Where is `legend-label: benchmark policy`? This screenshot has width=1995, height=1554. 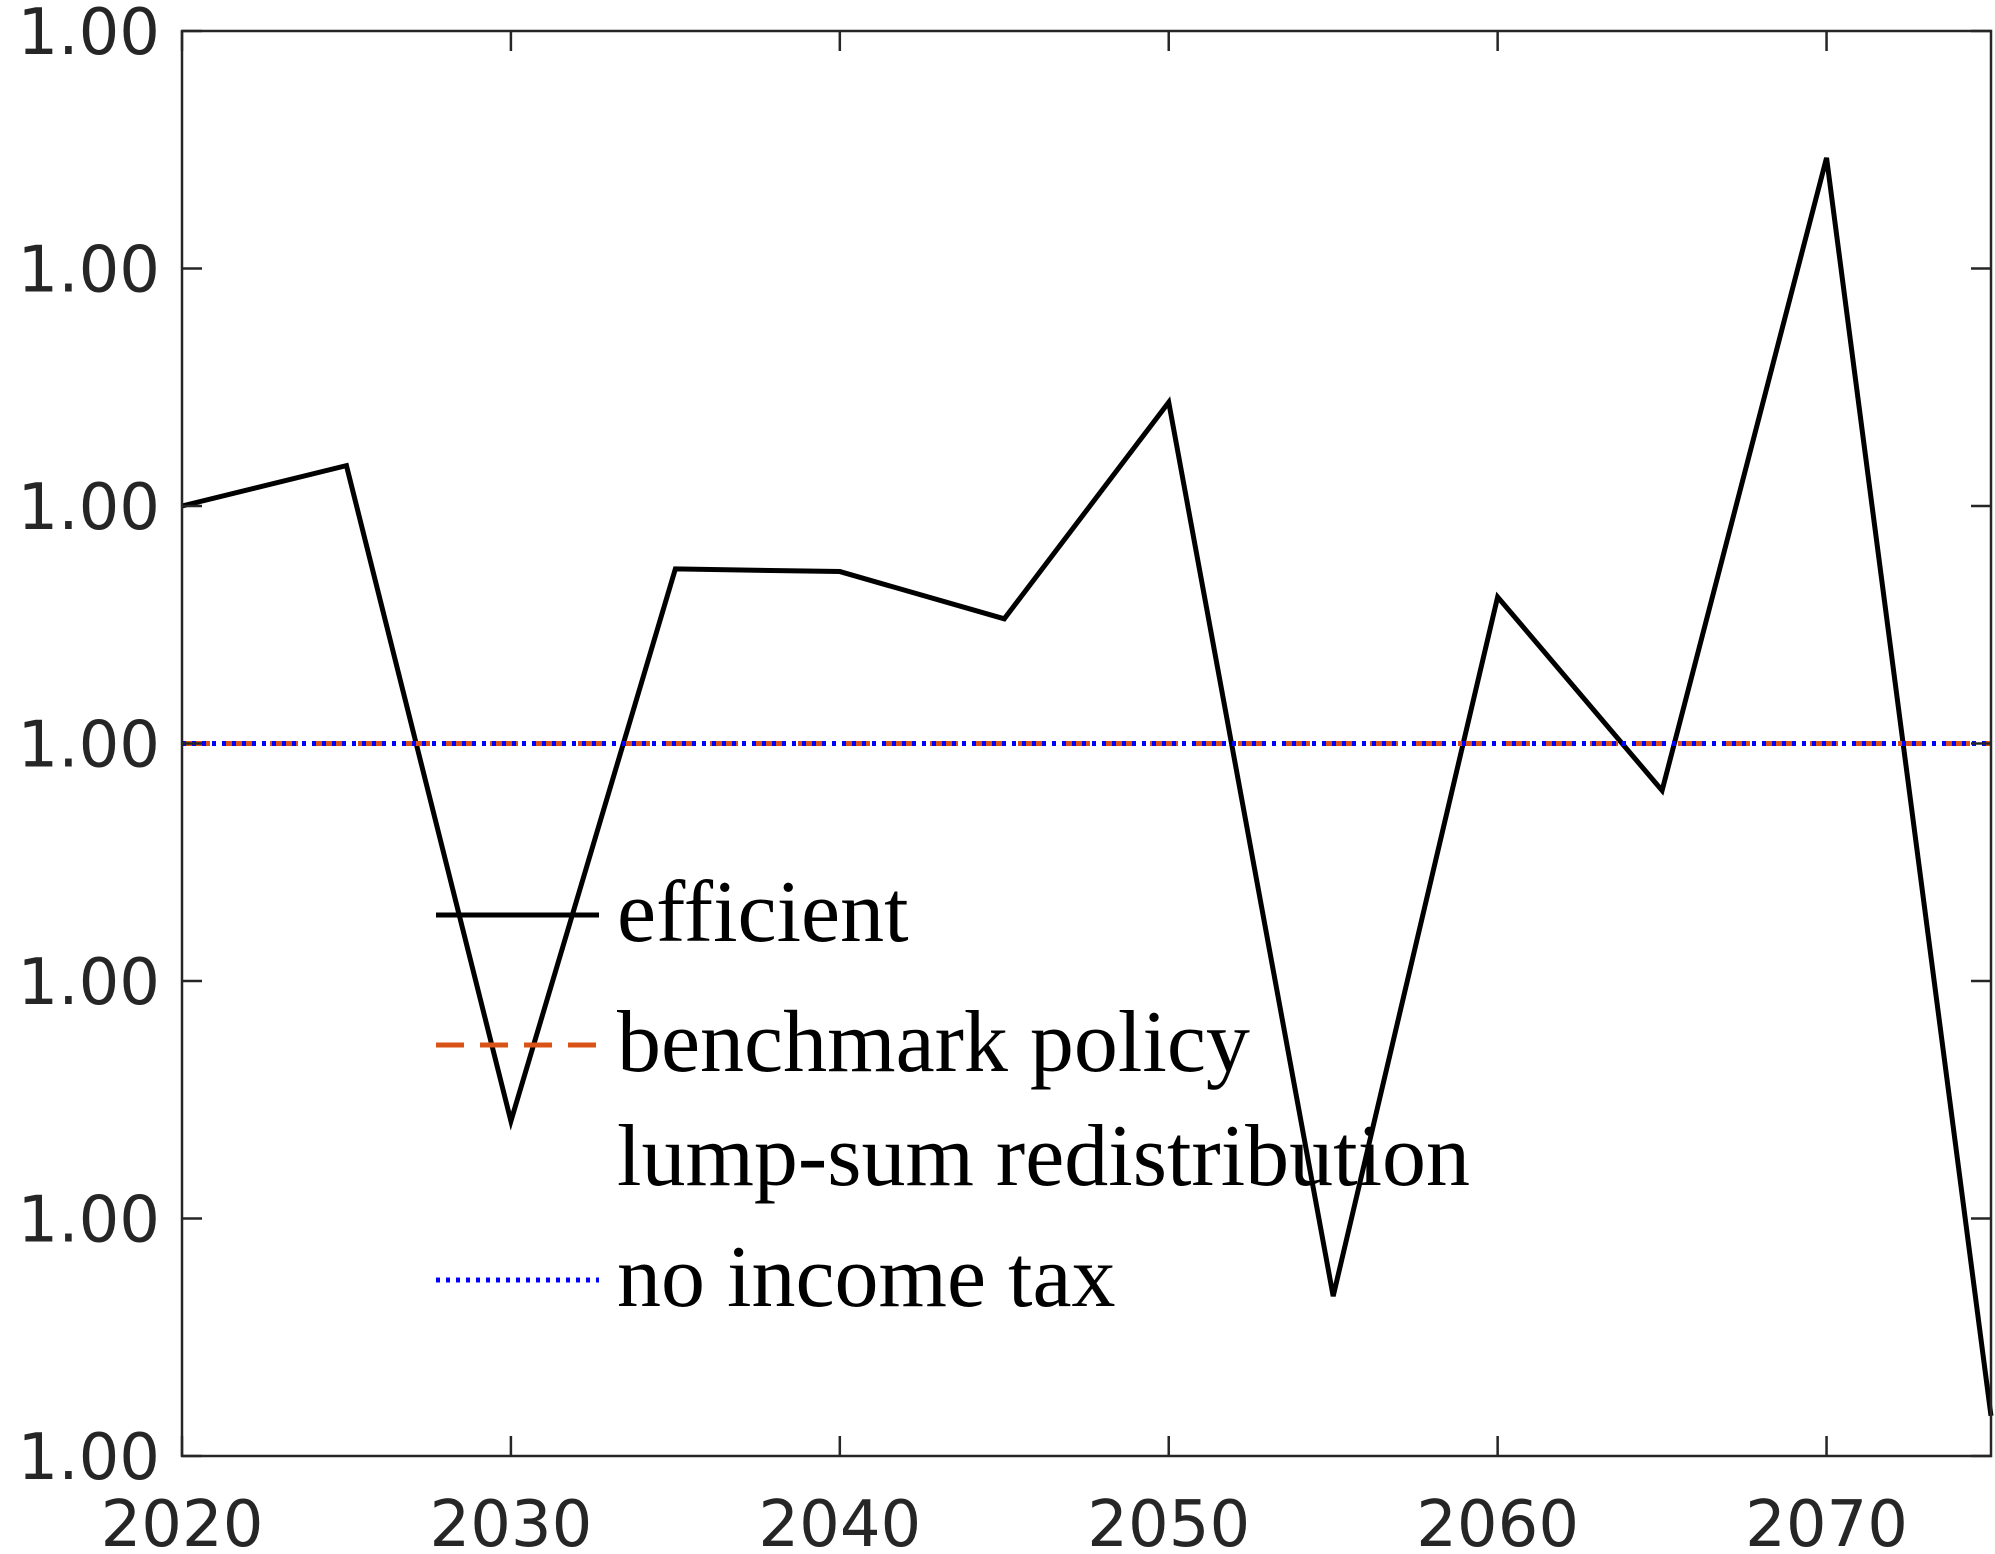
legend-label: benchmark policy is located at coordinates (933, 1042).